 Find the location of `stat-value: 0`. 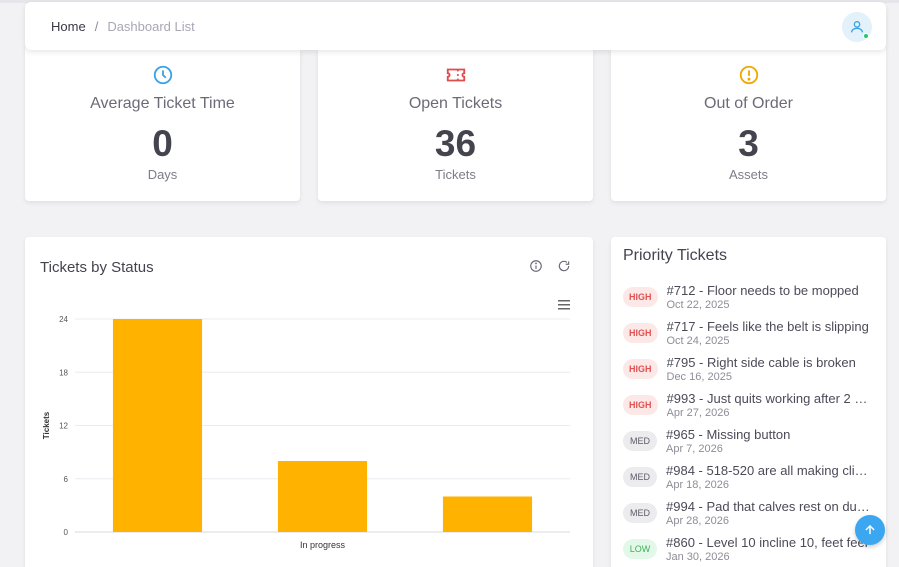

stat-value: 0 is located at coordinates (162, 143).